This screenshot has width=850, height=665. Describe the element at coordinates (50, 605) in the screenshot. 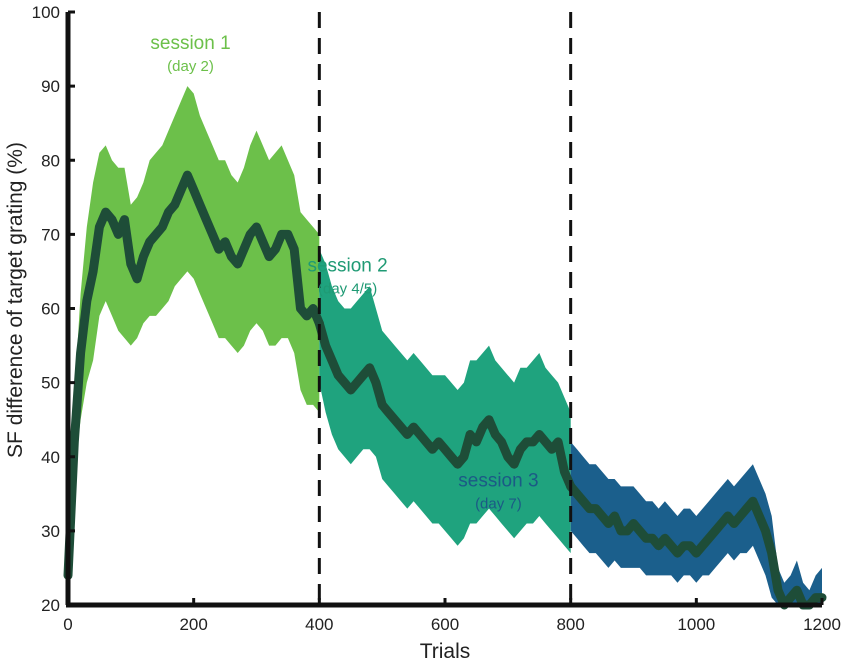

I see `y-tick-label: 20` at that location.